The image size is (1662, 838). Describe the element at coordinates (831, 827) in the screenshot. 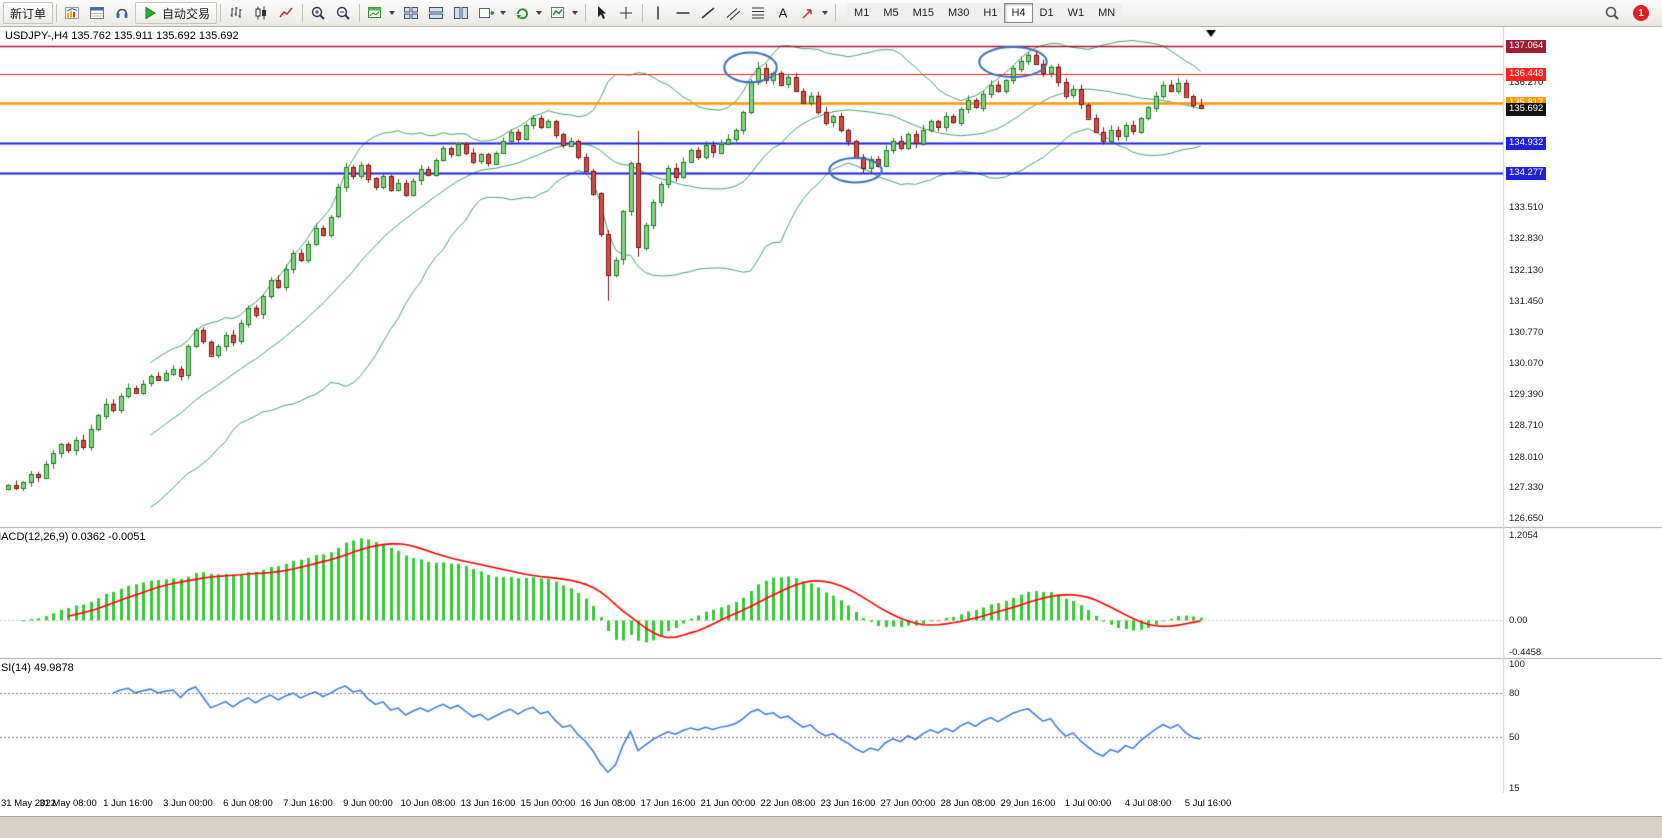

I see `window-bottom-edge` at that location.